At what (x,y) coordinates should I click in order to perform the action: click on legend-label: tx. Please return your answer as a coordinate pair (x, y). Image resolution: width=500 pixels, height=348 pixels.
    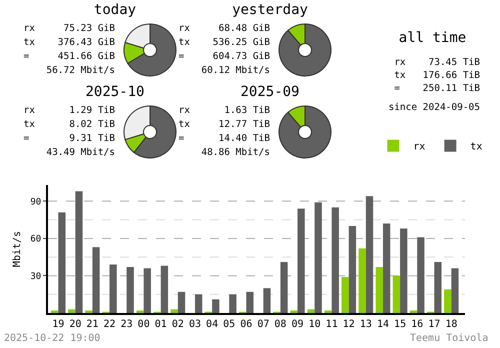
    Looking at the image, I should click on (476, 147).